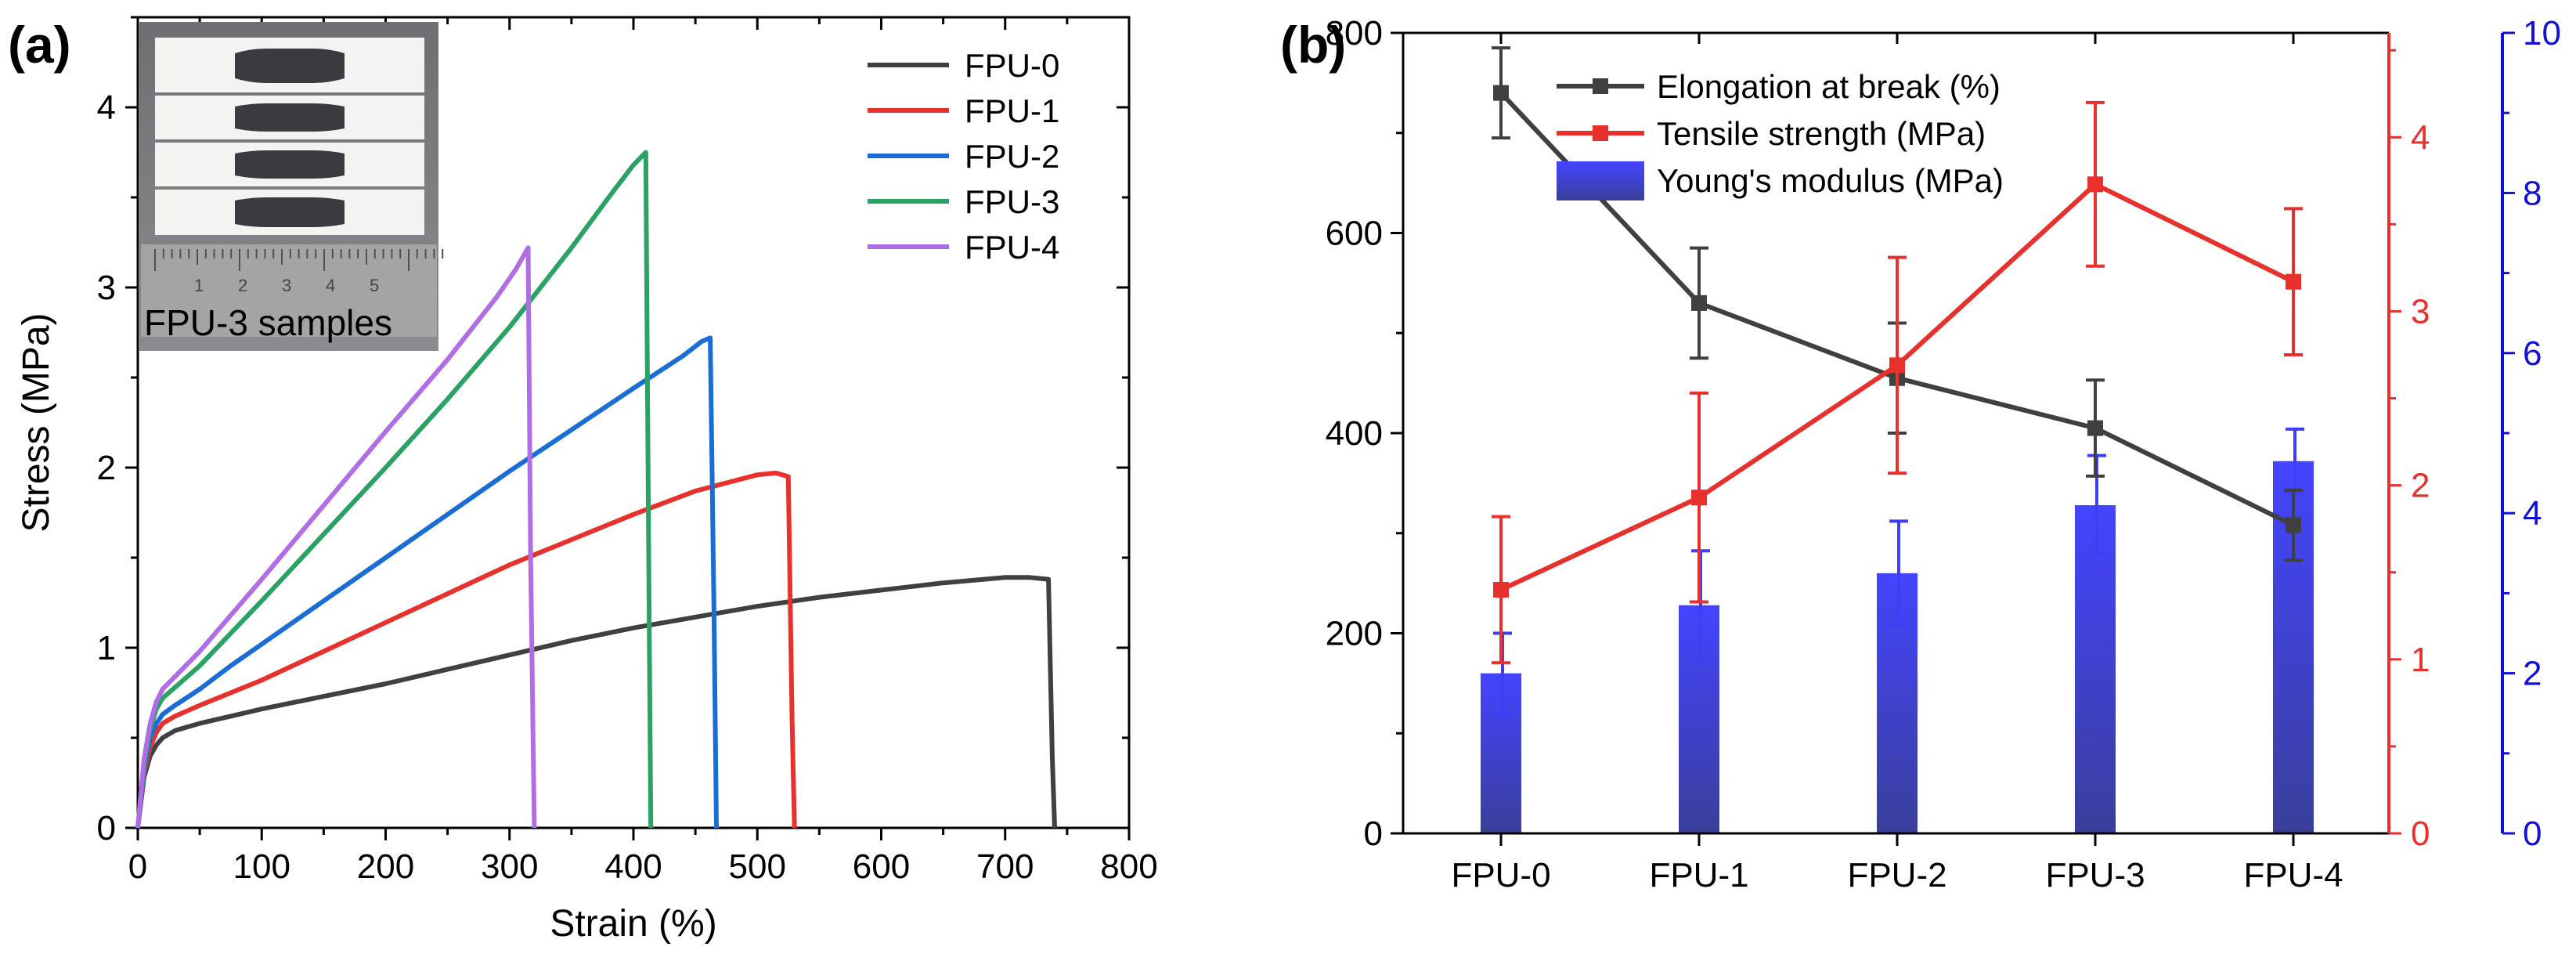 The width and height of the screenshot is (2576, 972). Describe the element at coordinates (1897, 630) in the screenshot. I see `modulus-bars` at that location.